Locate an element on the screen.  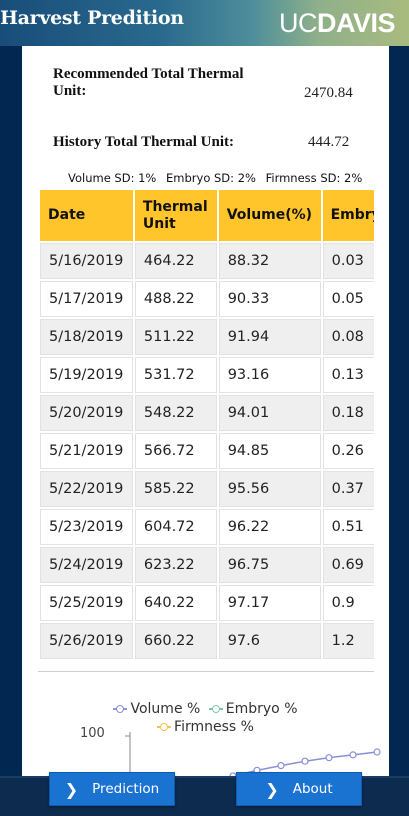
table-row: 5/23/2019 604.72 96.22 0.51 is located at coordinates (207, 527).